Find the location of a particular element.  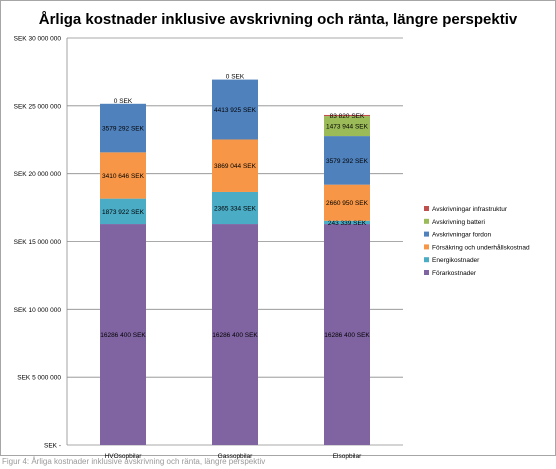

data-label: 4413 925 SEK is located at coordinates (235, 110).